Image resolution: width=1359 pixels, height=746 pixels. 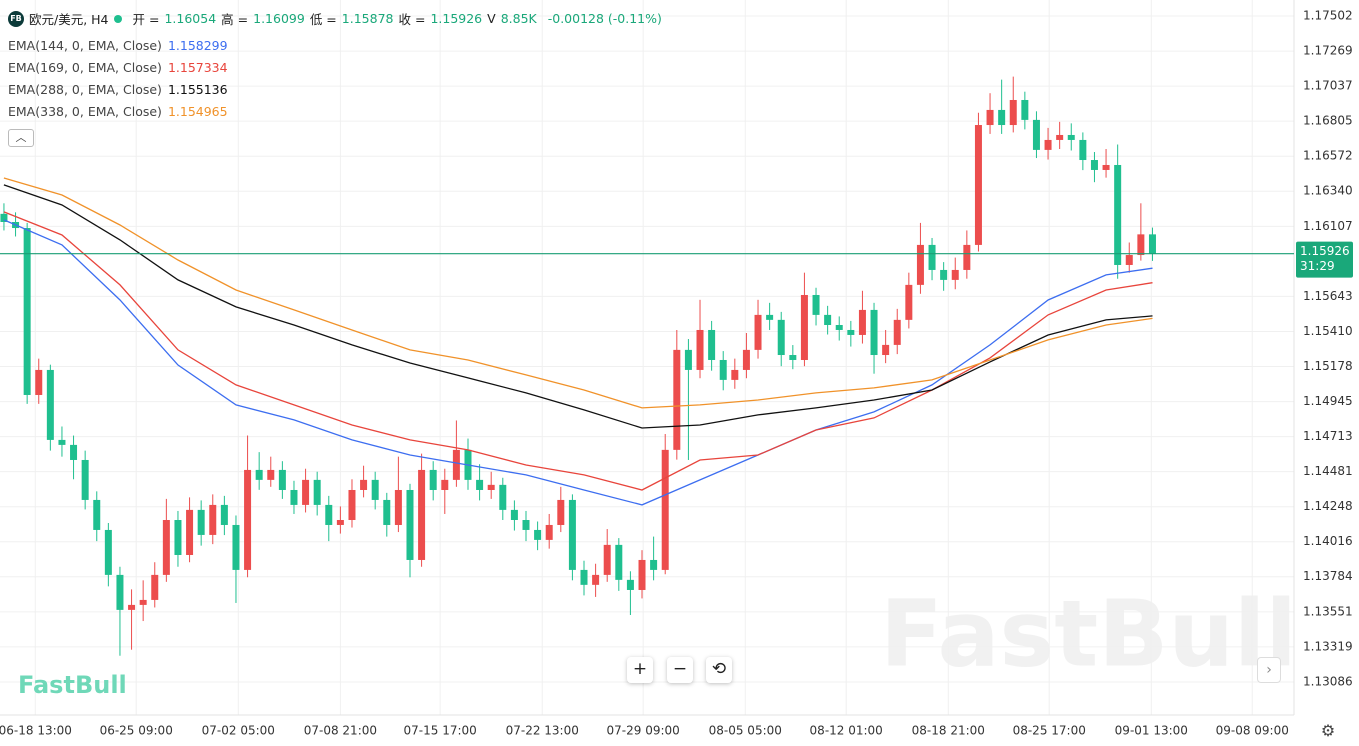 I want to click on x-tick-label: 07-22 13:00, so click(x=542, y=731).